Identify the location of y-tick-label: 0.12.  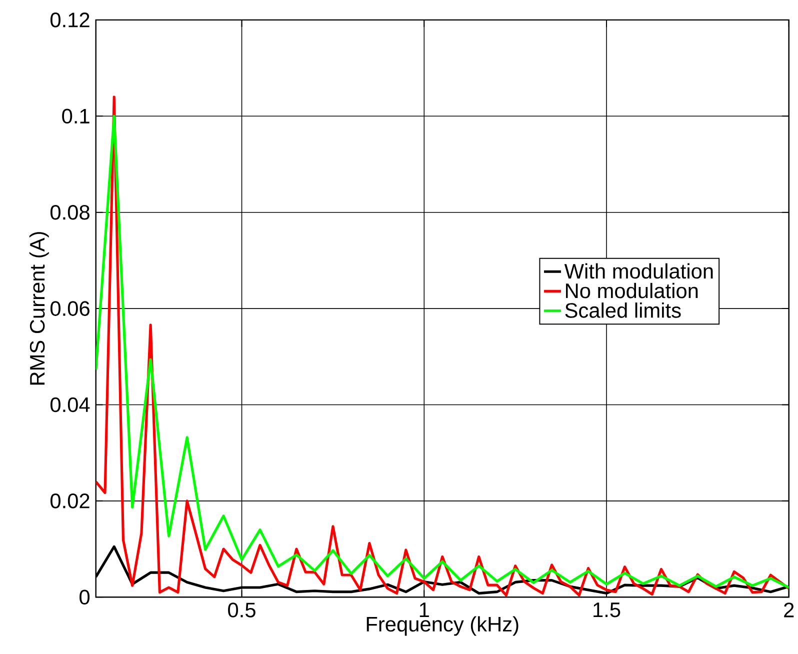
(70, 20).